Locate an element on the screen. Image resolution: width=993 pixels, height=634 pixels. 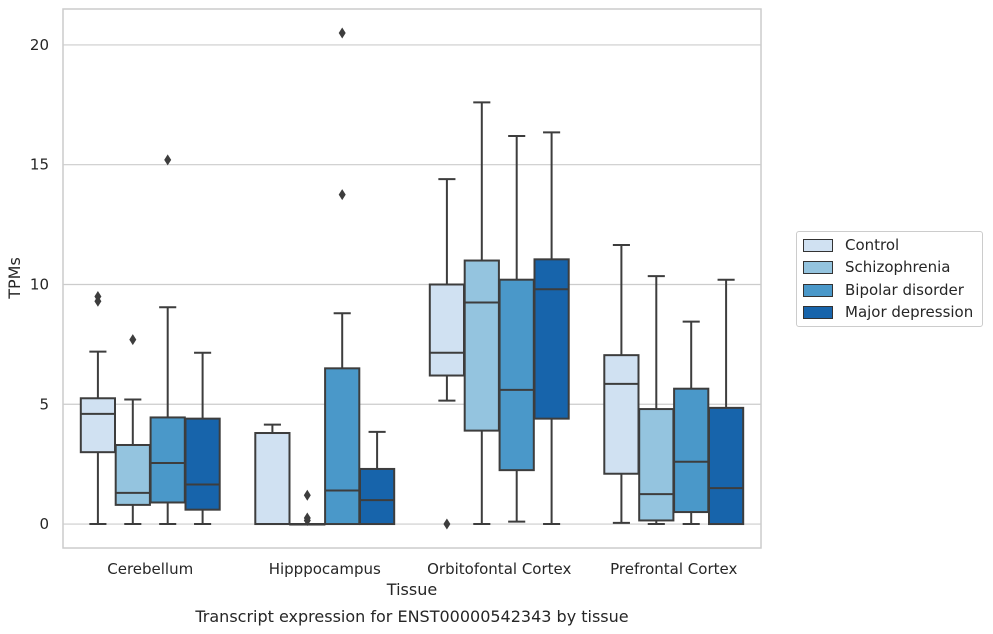
legend-label: Control is located at coordinates (872, 245).